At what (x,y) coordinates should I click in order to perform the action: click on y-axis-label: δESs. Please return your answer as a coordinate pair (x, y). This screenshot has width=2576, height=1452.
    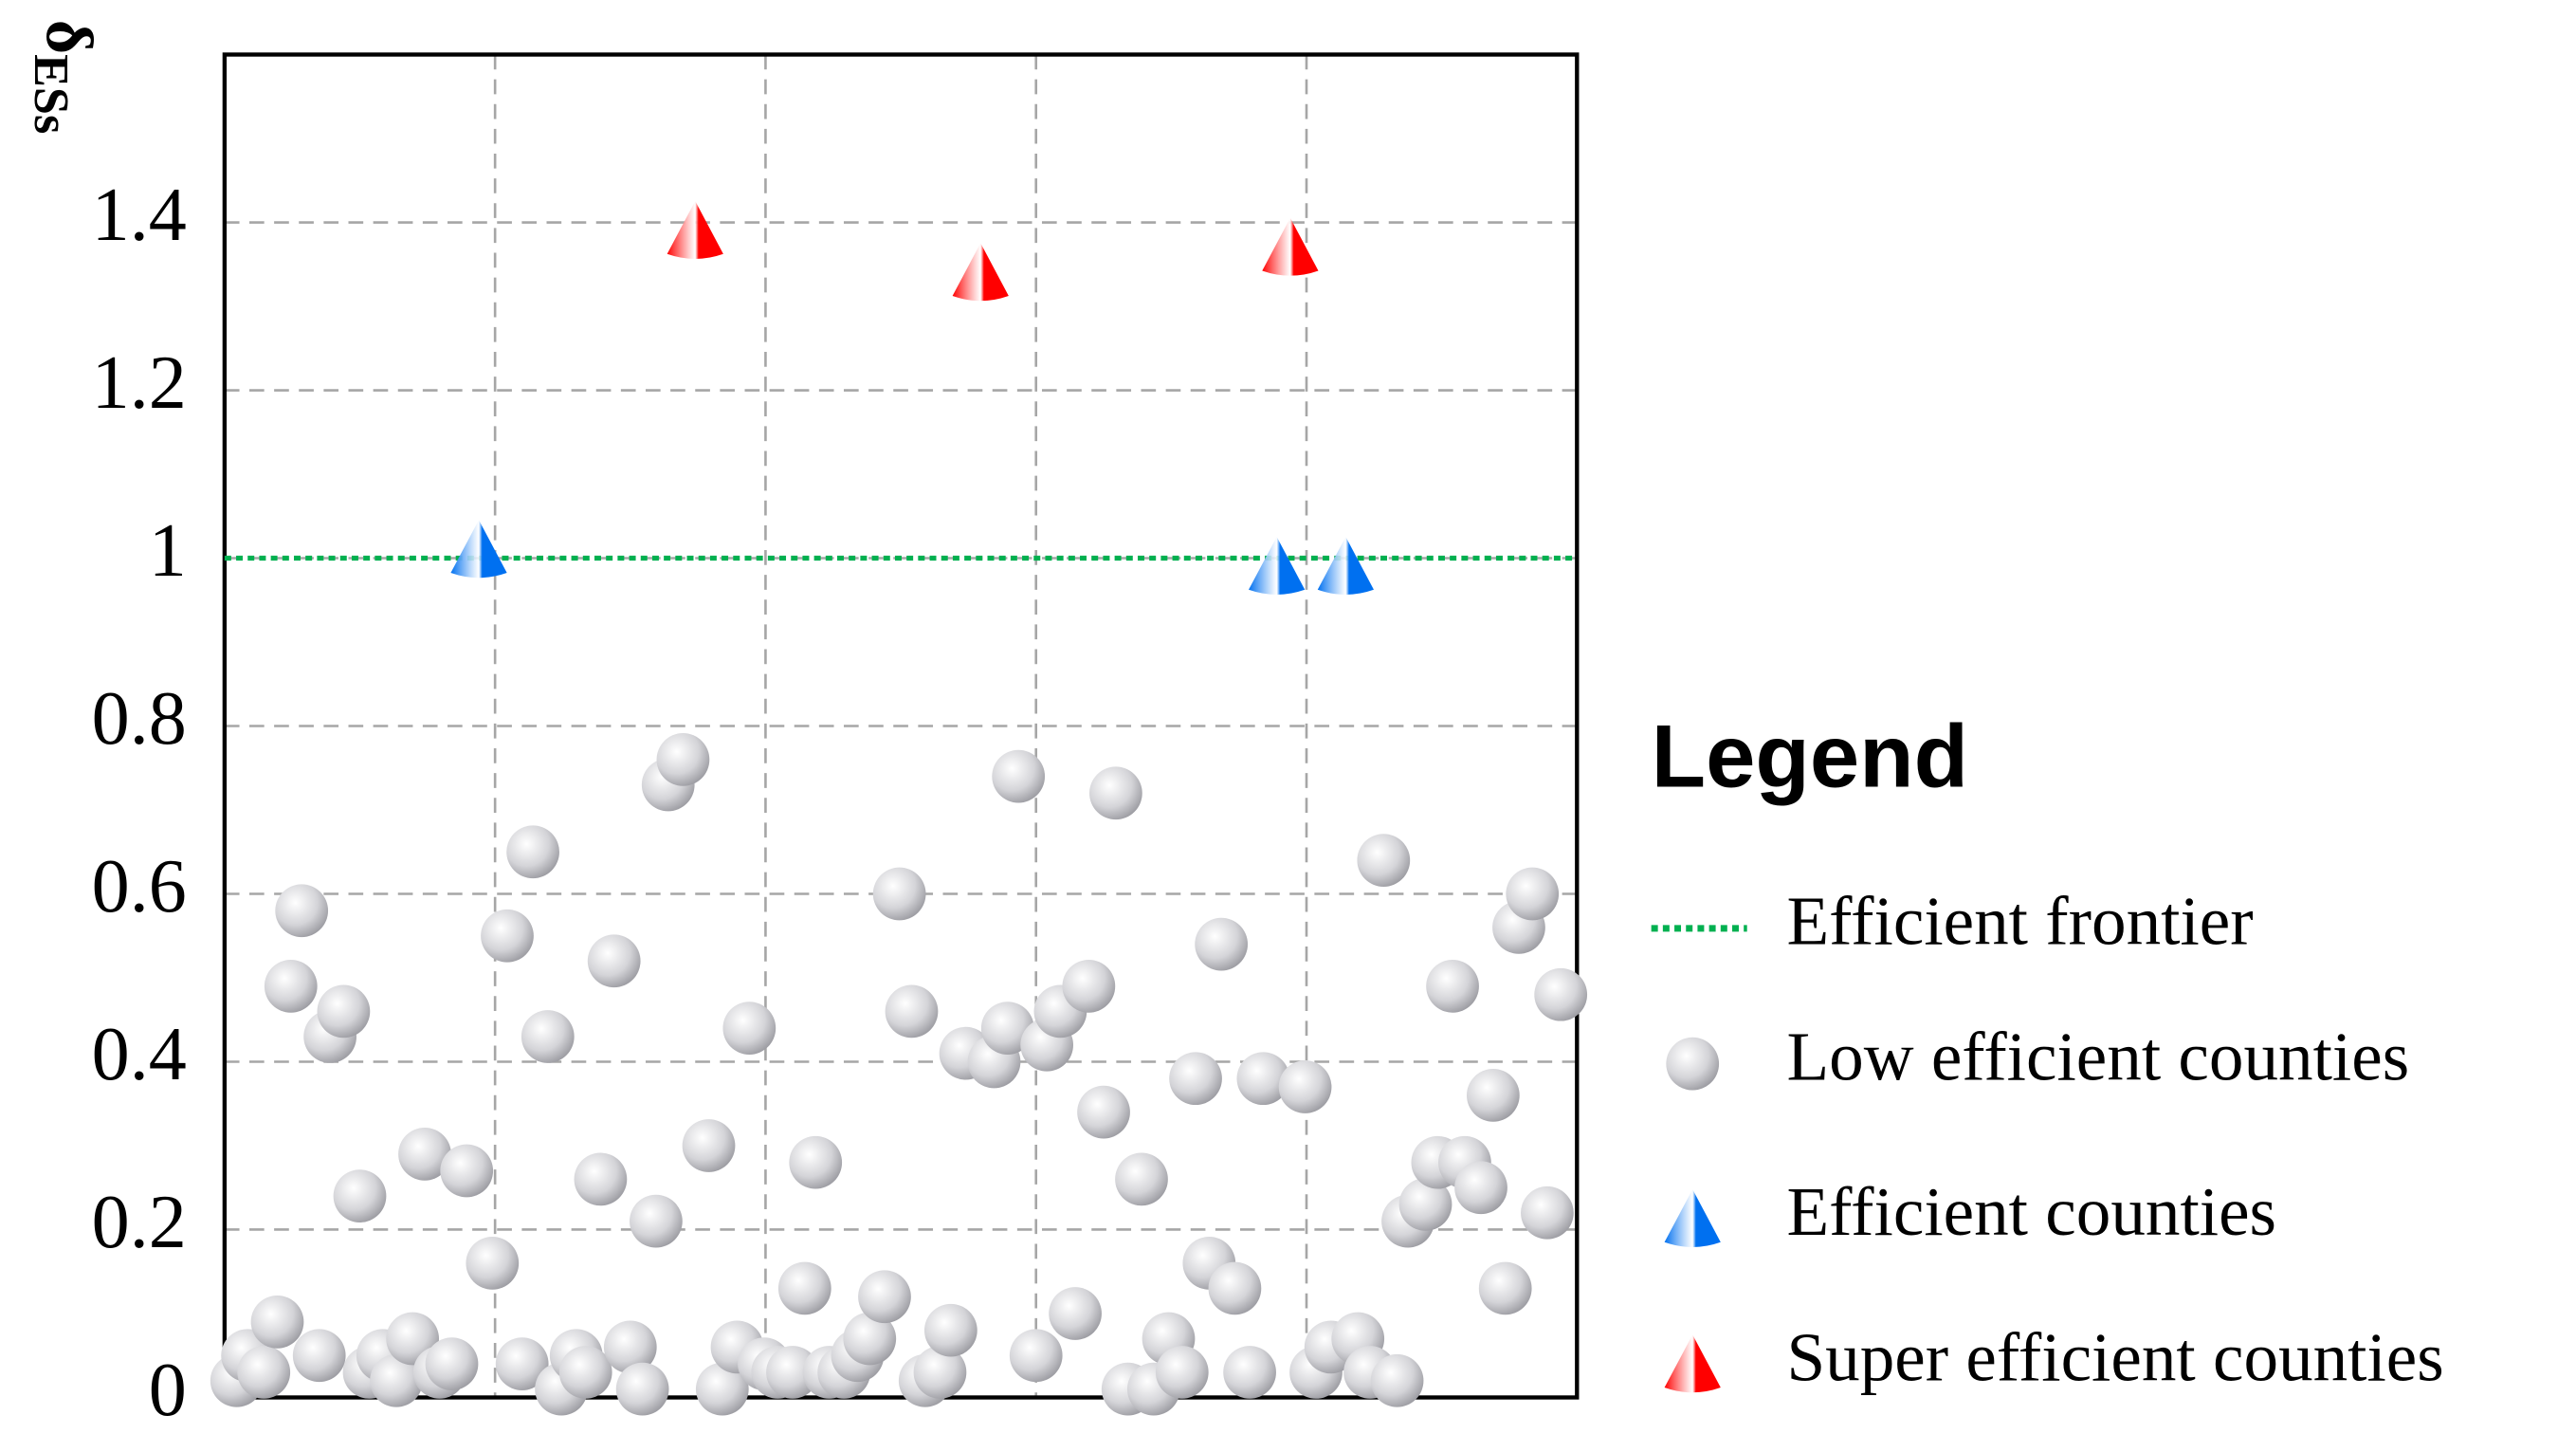
    Looking at the image, I should click on (64, 77).